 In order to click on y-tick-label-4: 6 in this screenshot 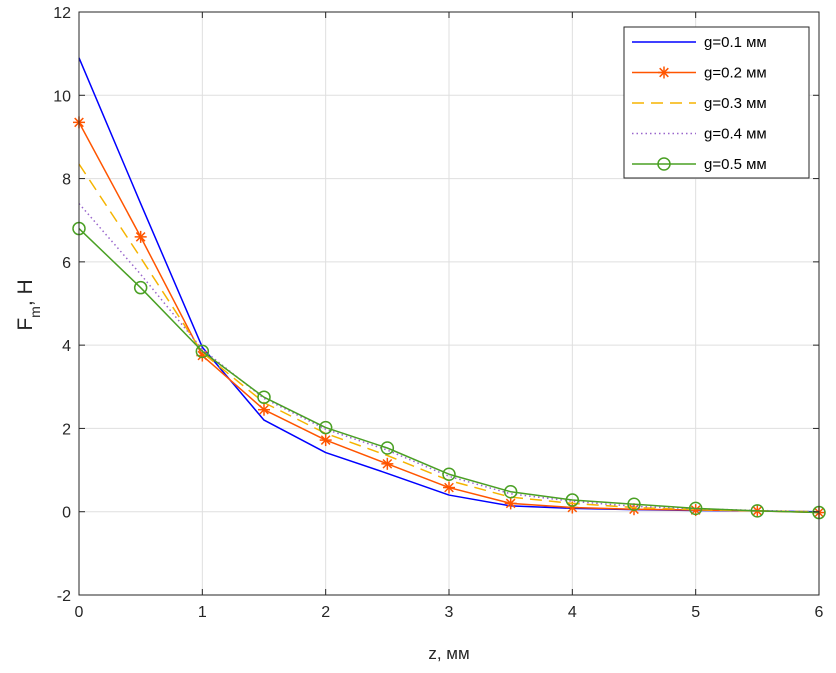, I will do `click(66, 263)`.